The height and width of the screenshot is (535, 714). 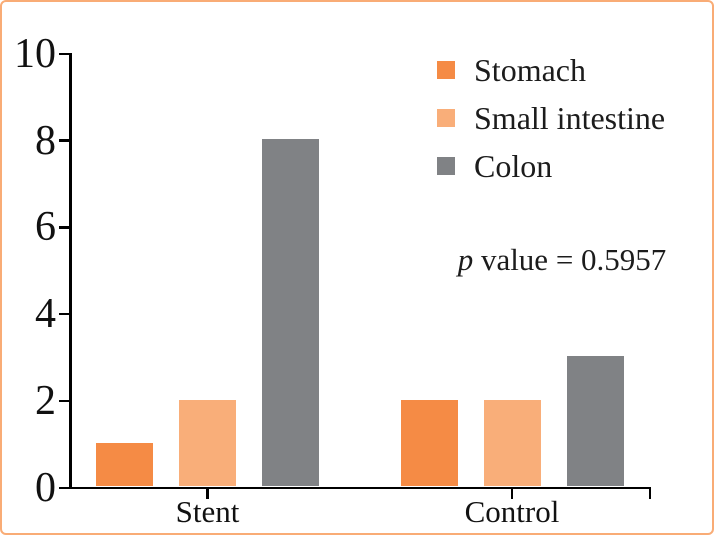 What do you see at coordinates (446, 70) in the screenshot?
I see `legend-swatch-icon-stomach` at bounding box center [446, 70].